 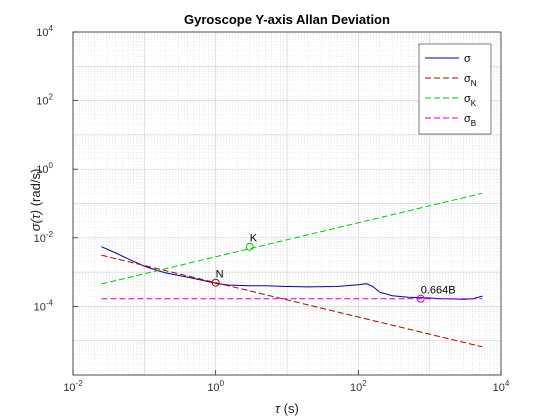 I want to click on marker-label-k: K, so click(x=254, y=239).